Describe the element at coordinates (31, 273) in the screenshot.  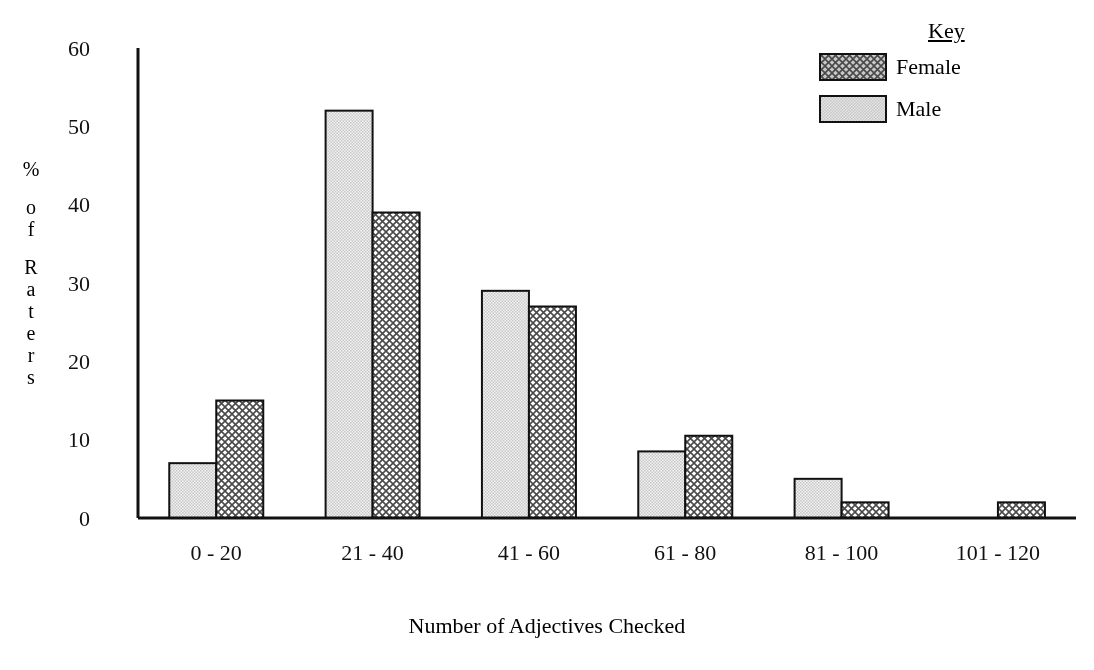
I see `text: % of Raters` at that location.